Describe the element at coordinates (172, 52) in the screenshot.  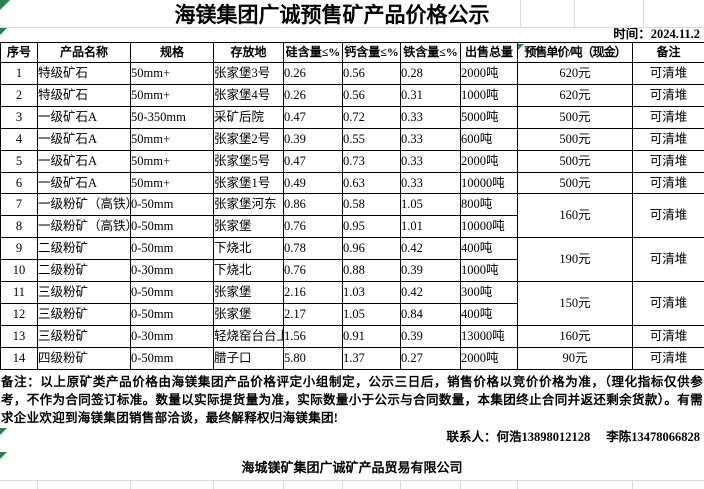
I see `column-header: 规格` at that location.